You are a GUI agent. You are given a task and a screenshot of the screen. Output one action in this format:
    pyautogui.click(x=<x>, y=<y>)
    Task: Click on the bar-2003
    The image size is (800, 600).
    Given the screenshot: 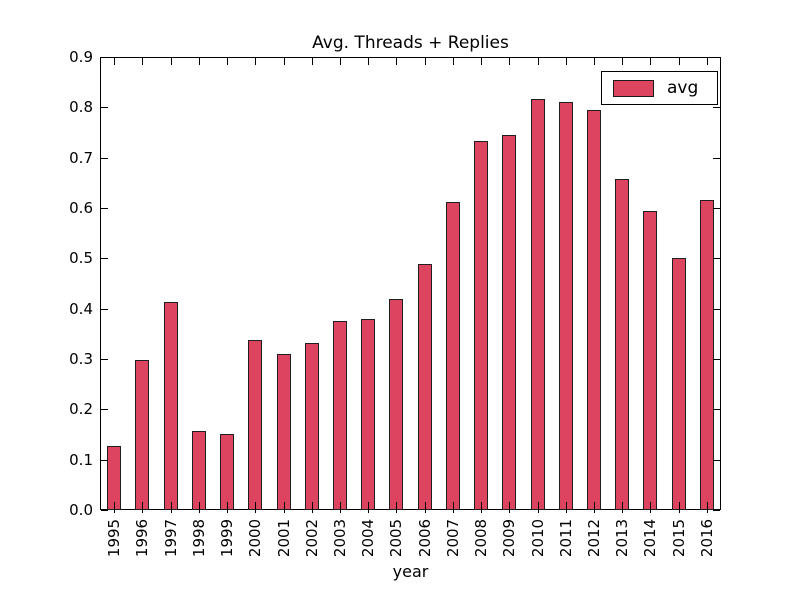 What is the action you would take?
    pyautogui.click(x=339, y=416)
    